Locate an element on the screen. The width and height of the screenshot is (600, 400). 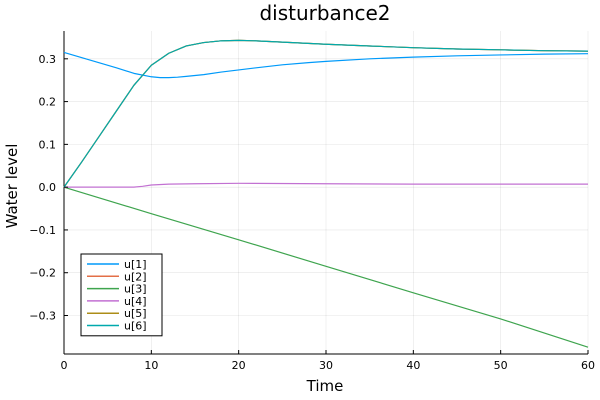
legend-label: u[2] is located at coordinates (135, 276).